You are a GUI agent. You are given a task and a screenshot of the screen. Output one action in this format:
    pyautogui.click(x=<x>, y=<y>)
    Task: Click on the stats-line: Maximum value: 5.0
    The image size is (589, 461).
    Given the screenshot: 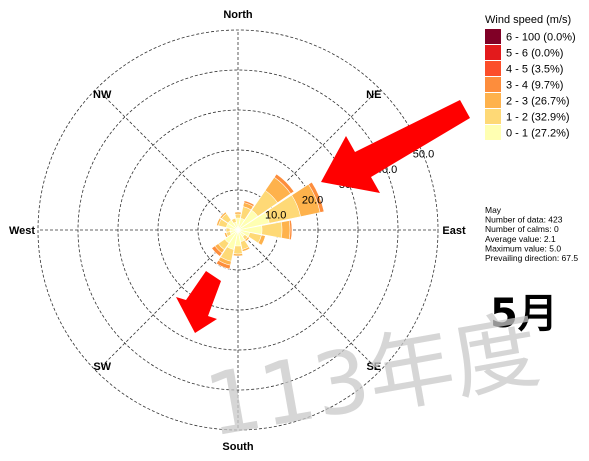 What is the action you would take?
    pyautogui.click(x=523, y=248)
    